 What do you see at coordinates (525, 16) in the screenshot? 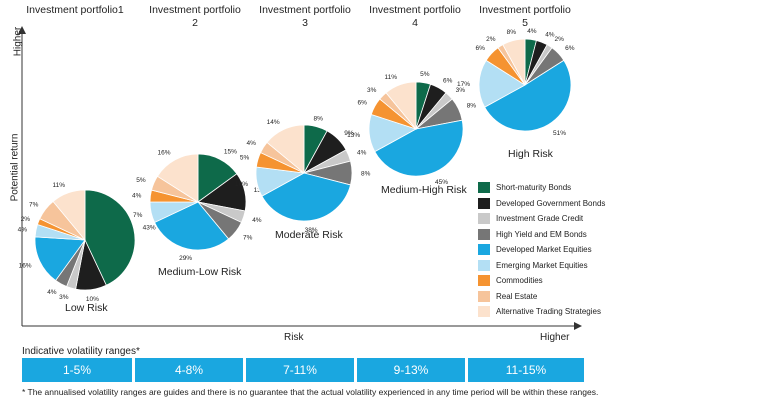
I see `portfolio-5-title: Investment portfolio 5` at bounding box center [525, 16].